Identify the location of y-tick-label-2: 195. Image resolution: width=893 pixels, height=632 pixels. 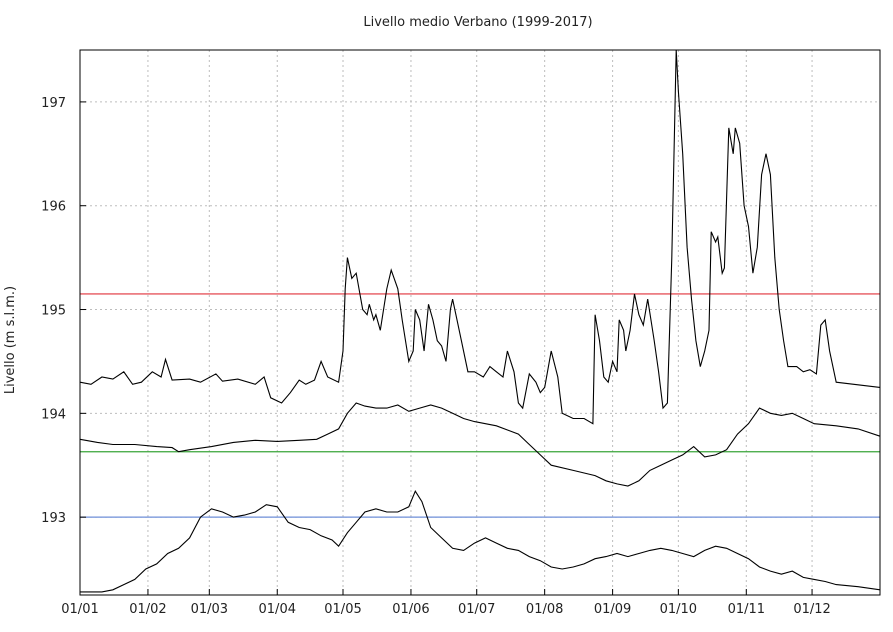
(53, 311).